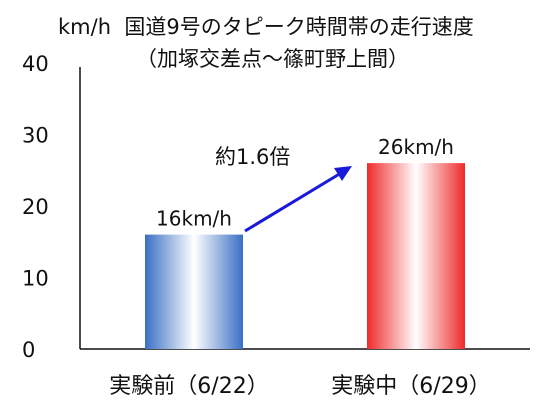 The image size is (557, 407). What do you see at coordinates (28, 350) in the screenshot?
I see `y-tick-label: 0` at bounding box center [28, 350].